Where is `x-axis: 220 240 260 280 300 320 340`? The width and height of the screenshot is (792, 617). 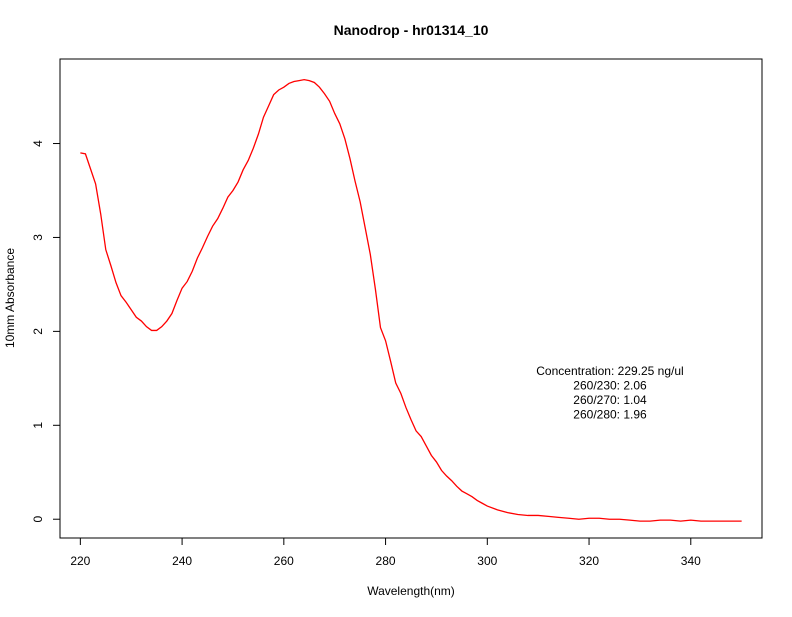 x-axis: 220 240 260 280 300 320 340 is located at coordinates (385, 553).